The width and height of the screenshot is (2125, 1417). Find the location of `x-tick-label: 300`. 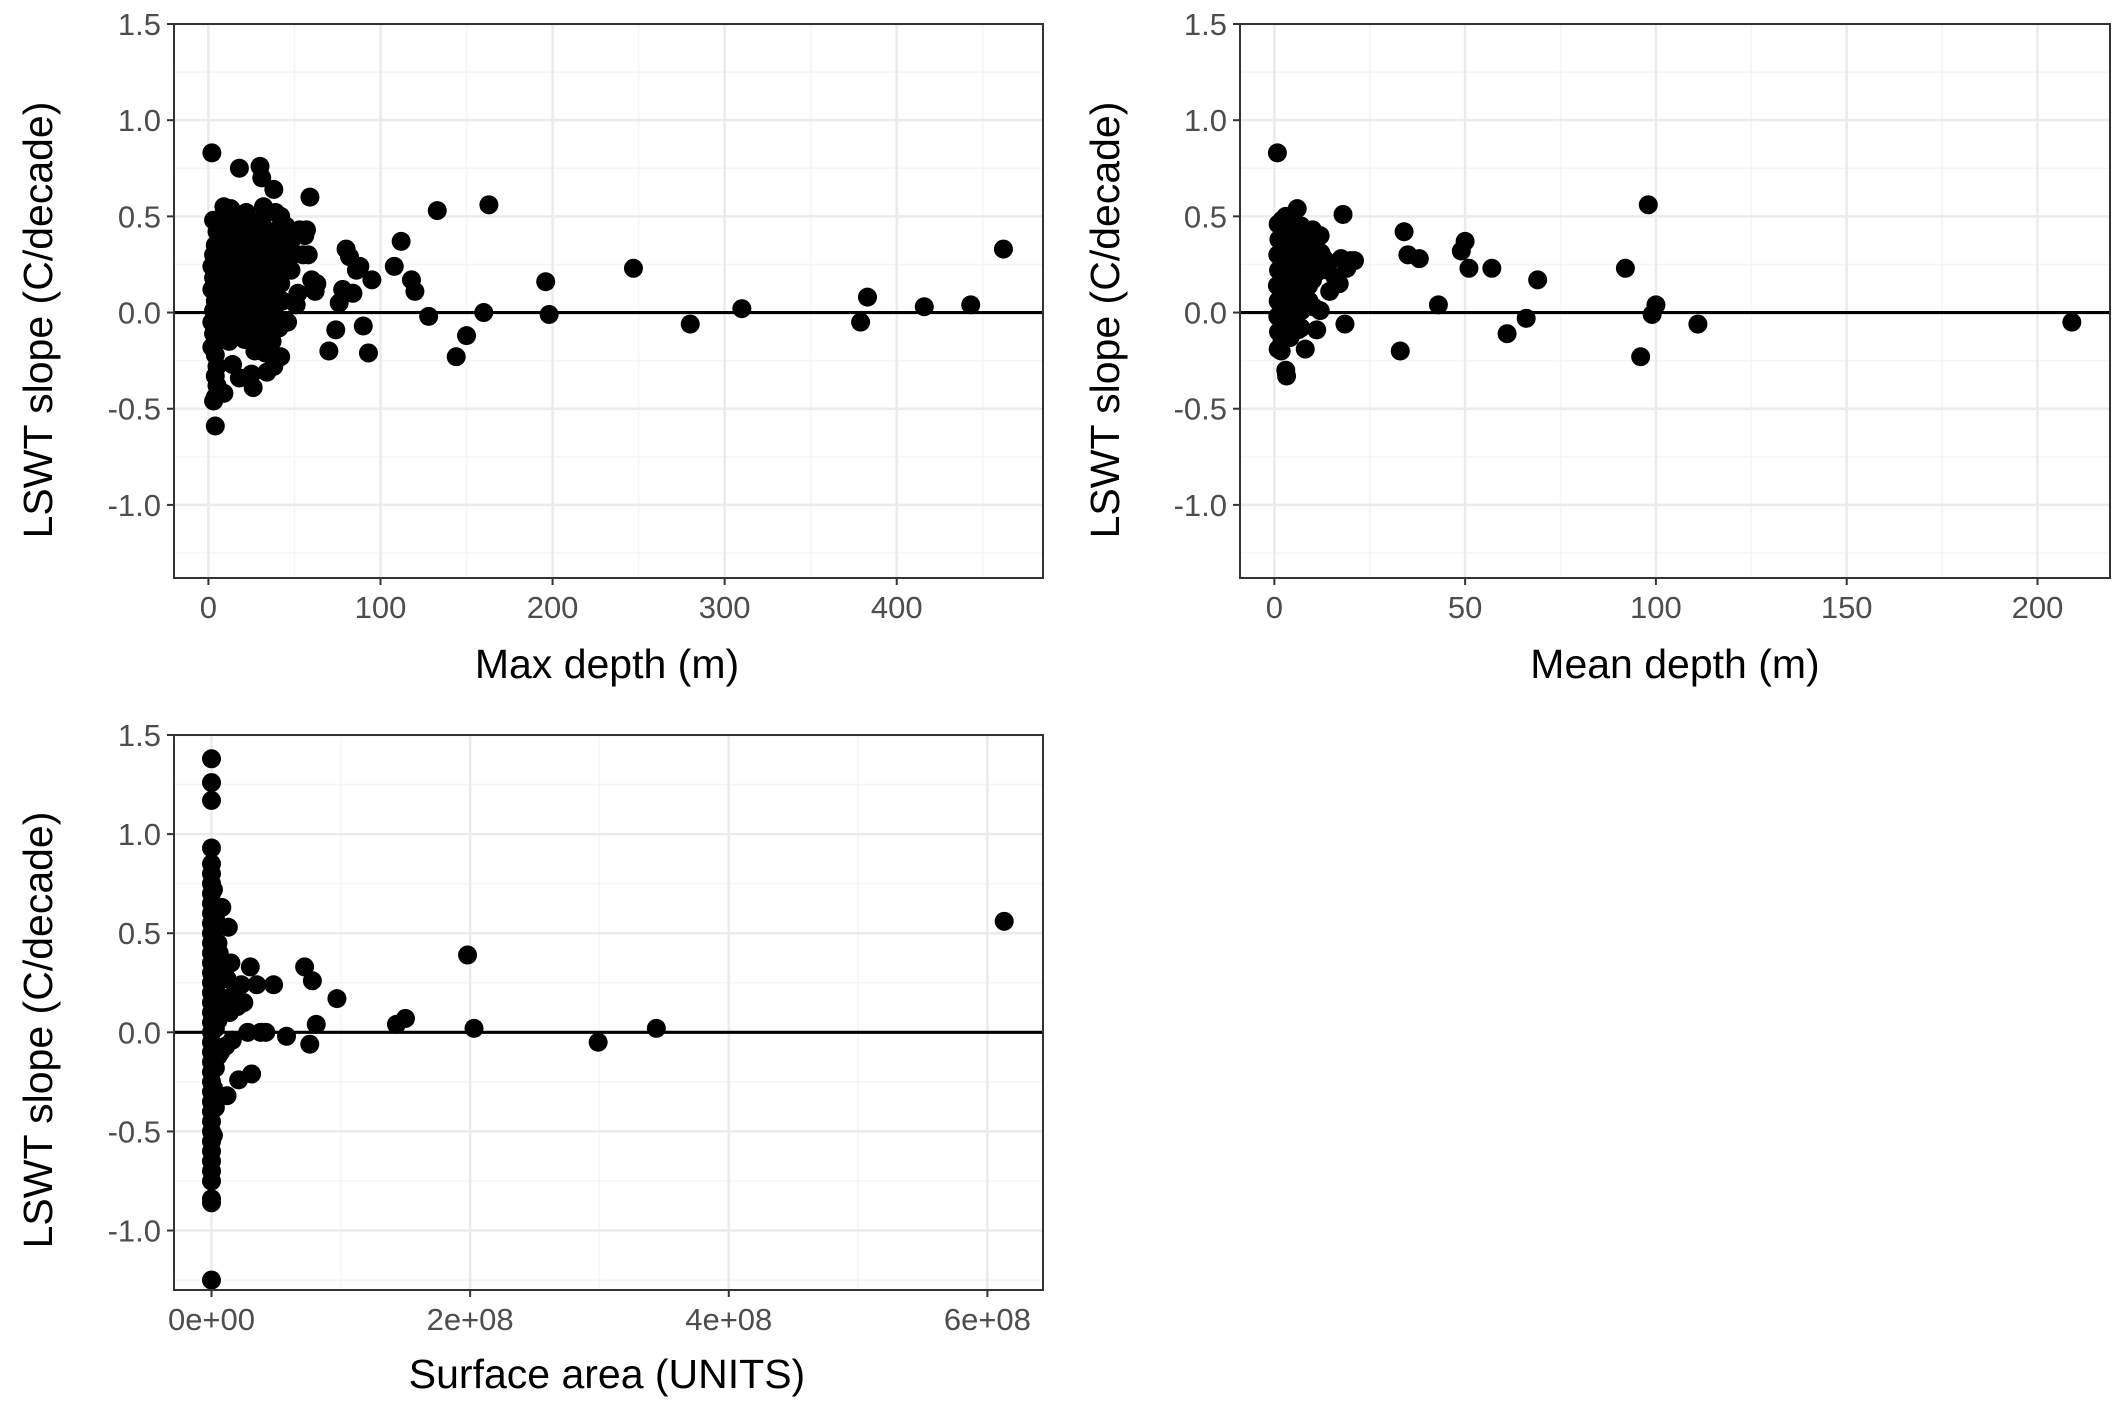

x-tick-label: 300 is located at coordinates (725, 607).